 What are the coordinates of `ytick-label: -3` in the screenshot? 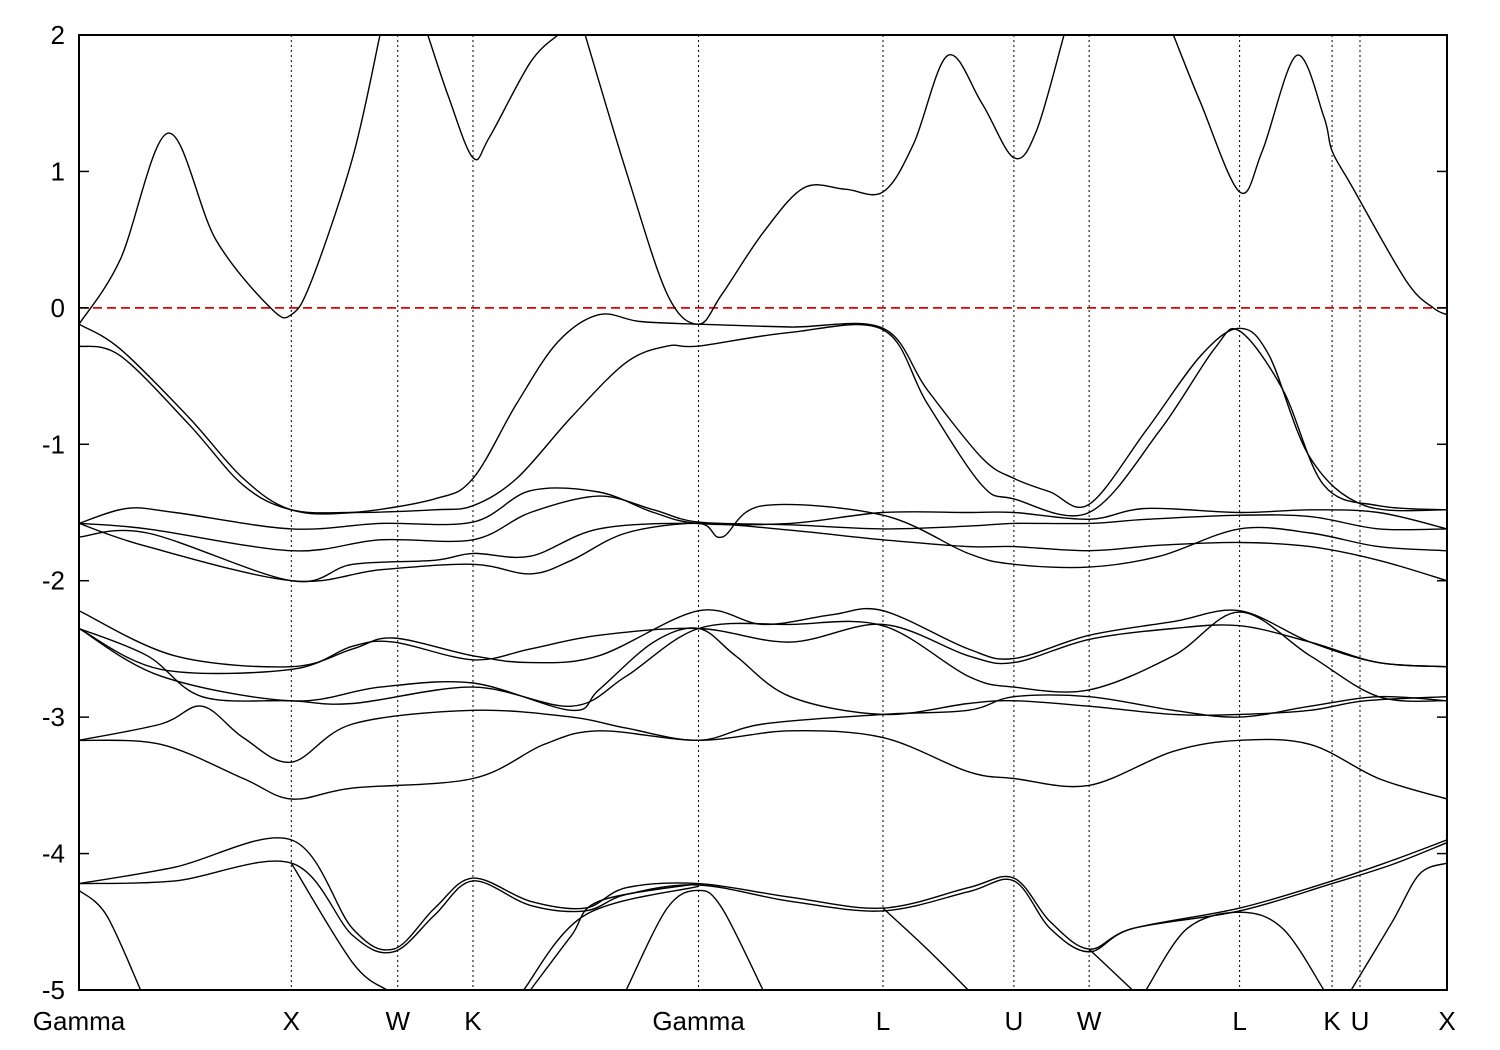 It's located at (53, 717).